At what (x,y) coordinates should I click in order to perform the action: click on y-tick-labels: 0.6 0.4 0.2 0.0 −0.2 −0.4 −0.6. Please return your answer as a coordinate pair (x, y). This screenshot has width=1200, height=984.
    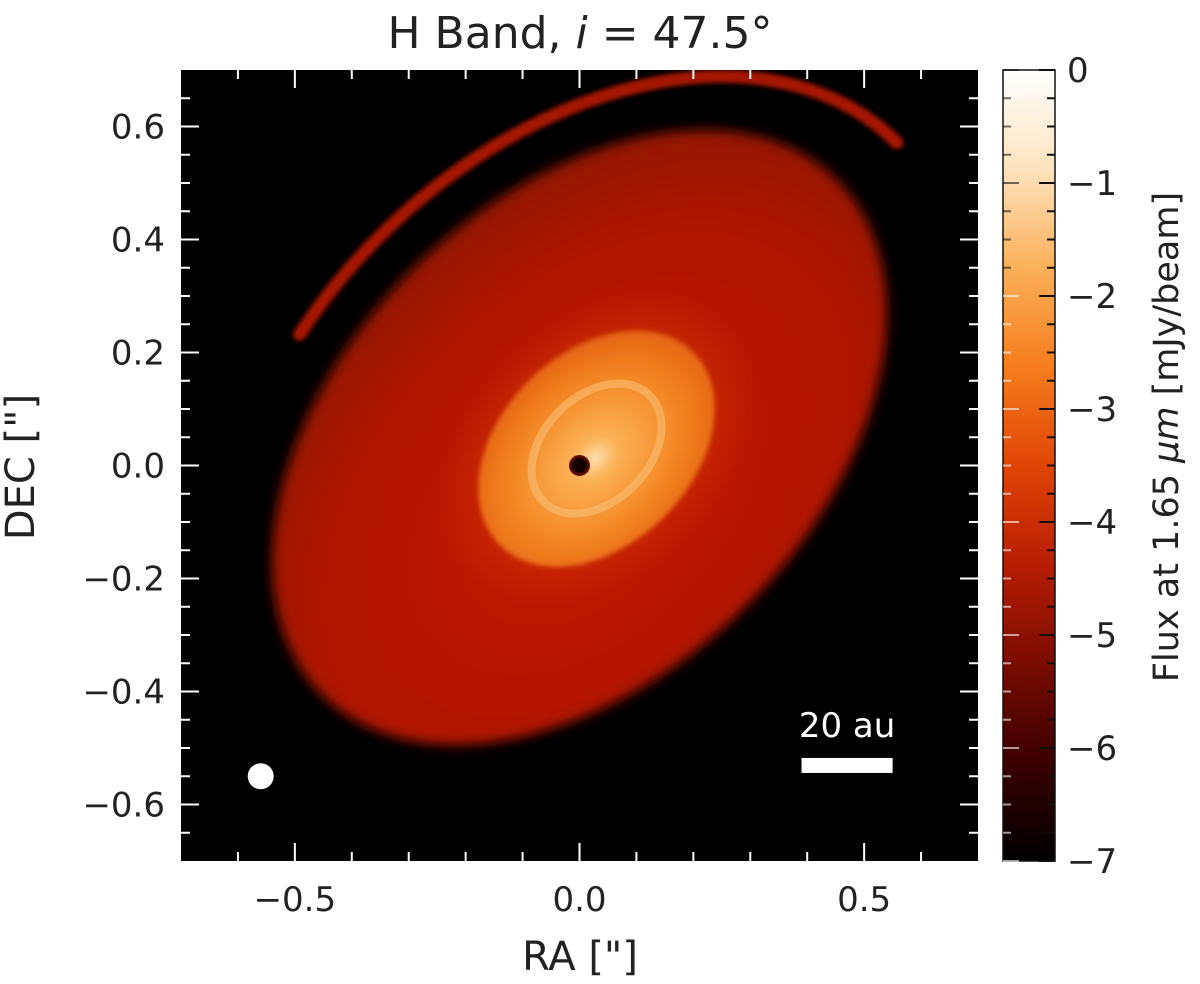
    Looking at the image, I should click on (123, 467).